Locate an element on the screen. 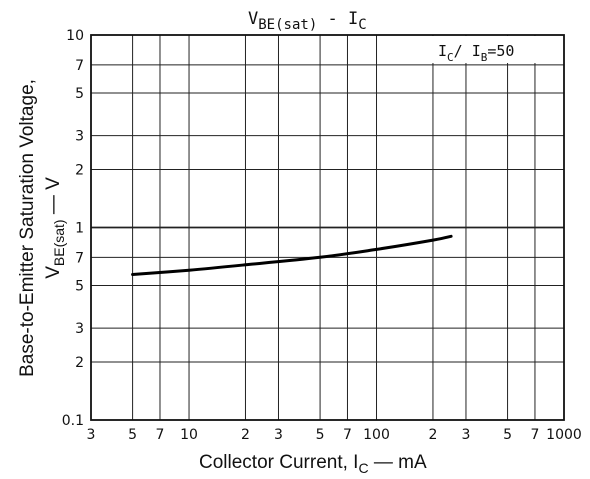 The height and width of the screenshot is (479, 590). y-tick-label: 1 is located at coordinates (79, 229).